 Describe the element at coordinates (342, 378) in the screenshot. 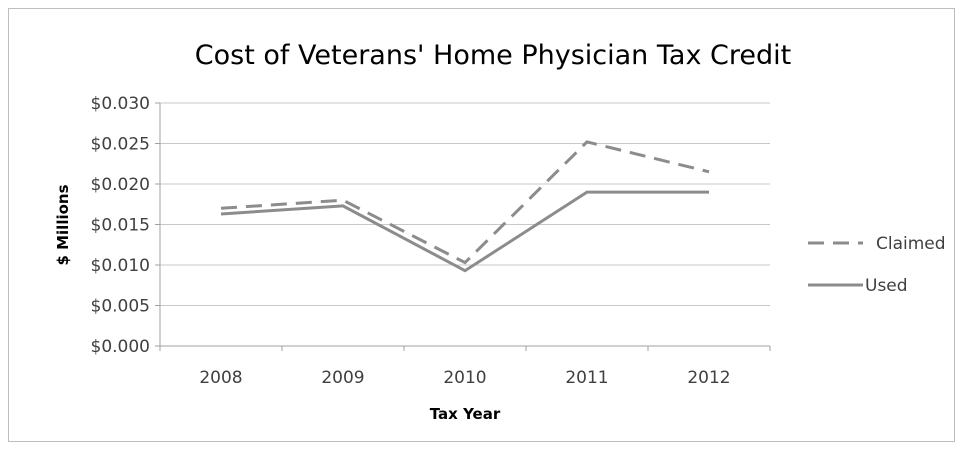

I see `x-tick-label: 2009` at that location.